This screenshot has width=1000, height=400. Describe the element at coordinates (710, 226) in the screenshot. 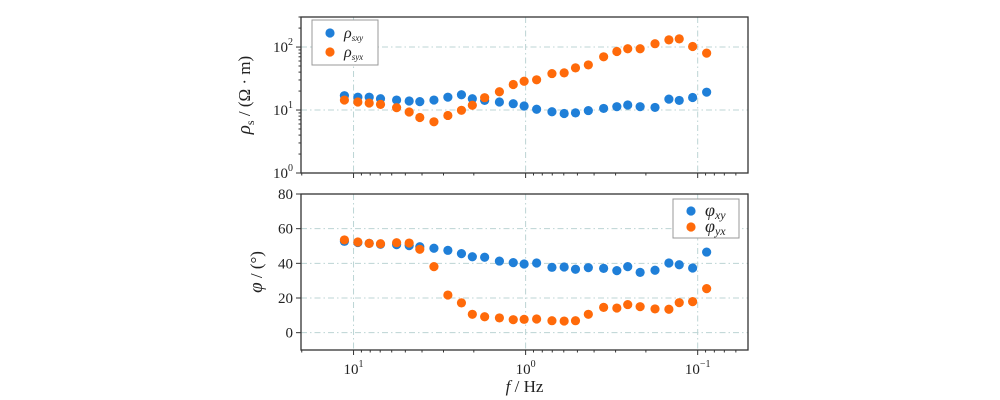

I see `legend-symbol: φ` at that location.